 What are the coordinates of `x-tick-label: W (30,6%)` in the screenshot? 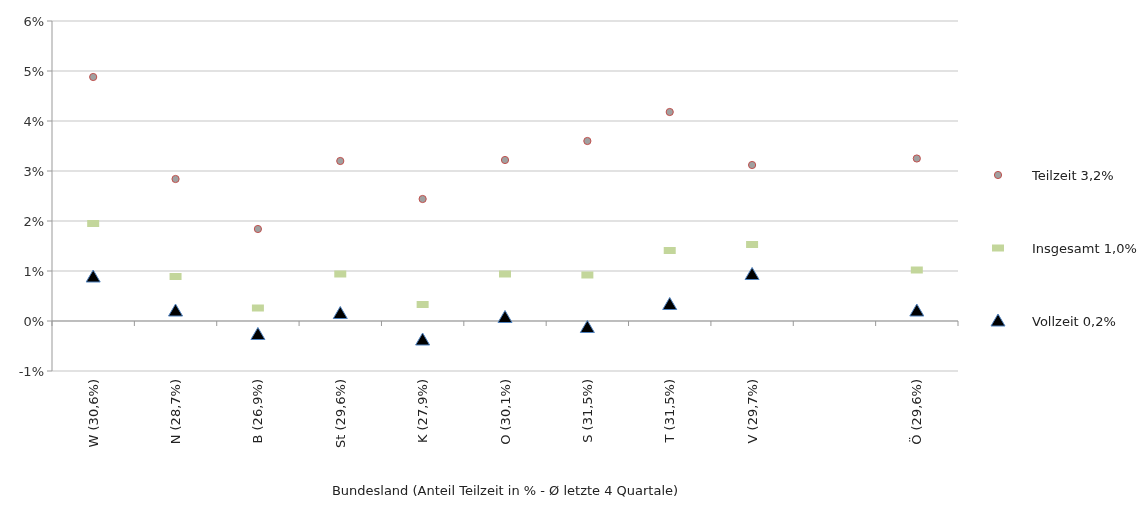 It's located at (93, 413).